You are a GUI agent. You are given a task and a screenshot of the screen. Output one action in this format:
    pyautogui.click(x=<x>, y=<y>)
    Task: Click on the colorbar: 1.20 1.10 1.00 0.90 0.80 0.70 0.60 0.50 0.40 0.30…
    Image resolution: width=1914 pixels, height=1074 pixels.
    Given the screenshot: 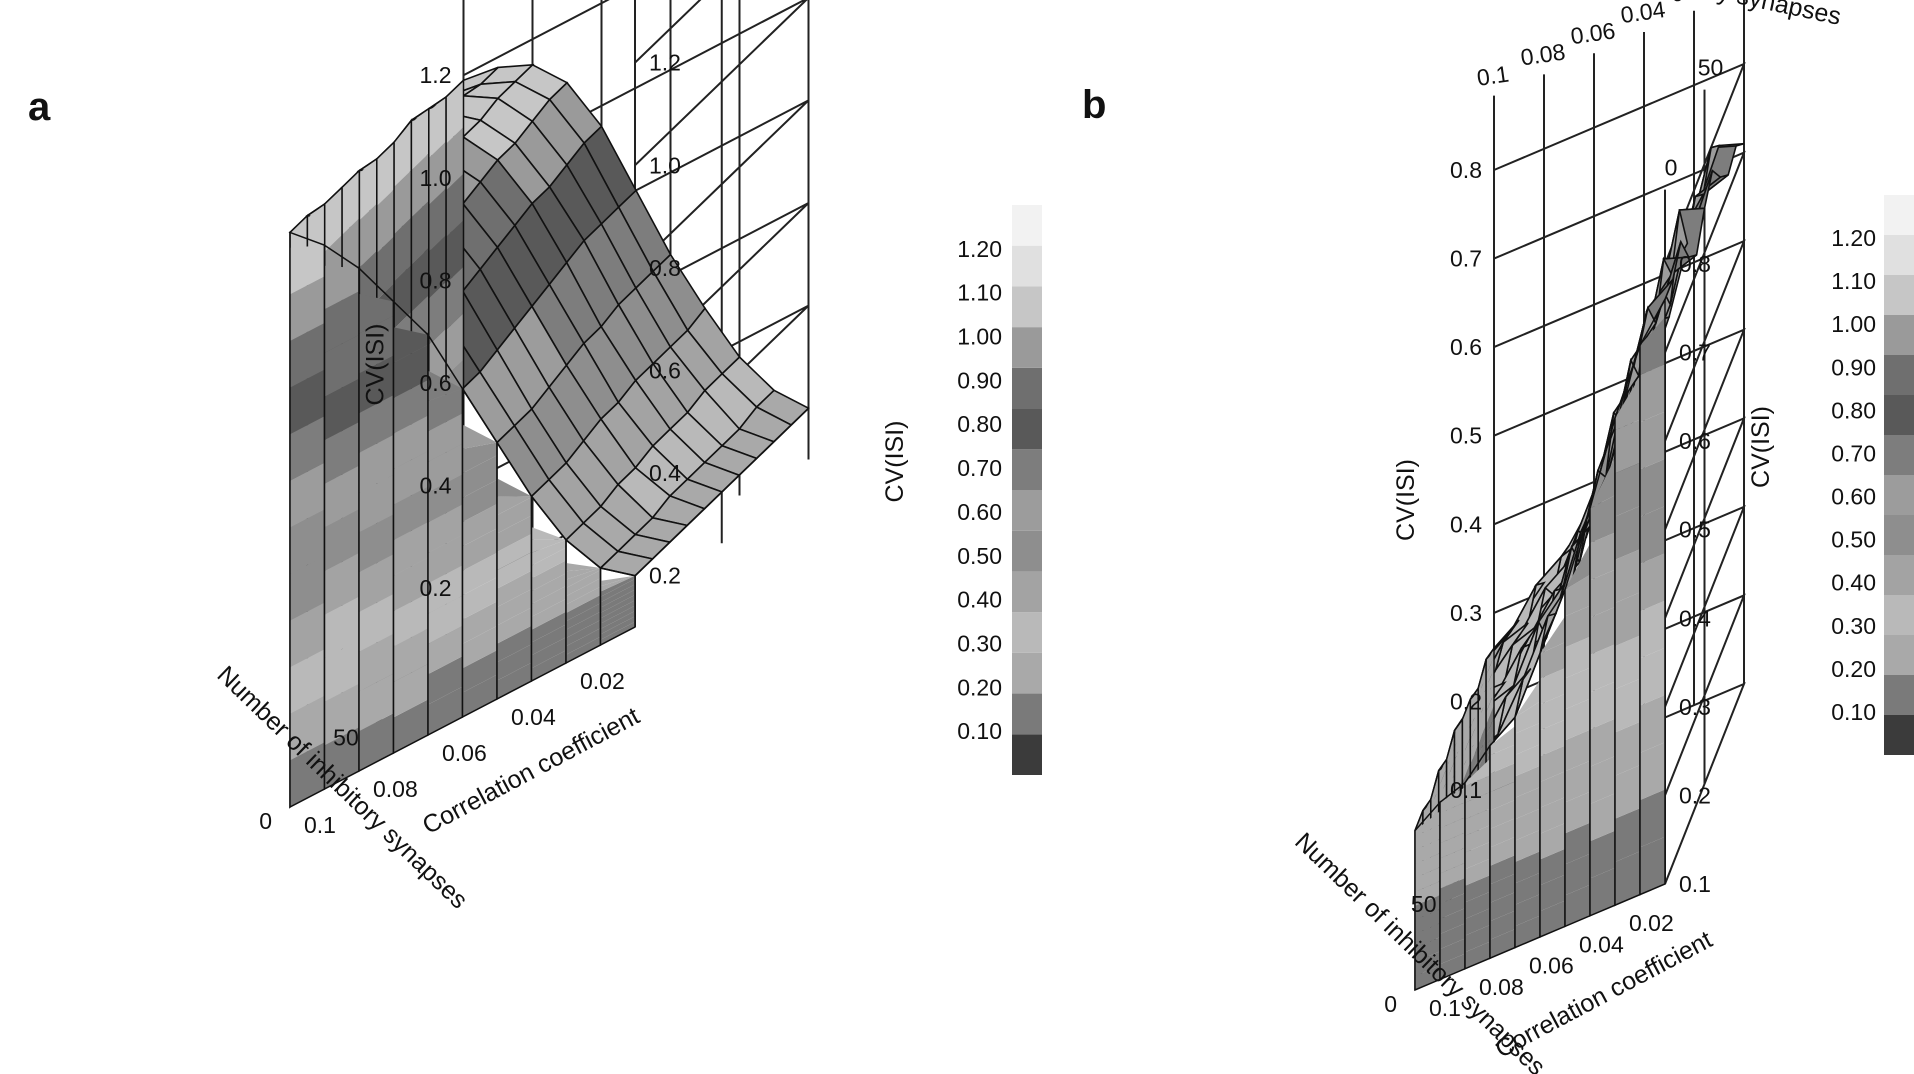 What is the action you would take?
    pyautogui.click(x=961, y=490)
    